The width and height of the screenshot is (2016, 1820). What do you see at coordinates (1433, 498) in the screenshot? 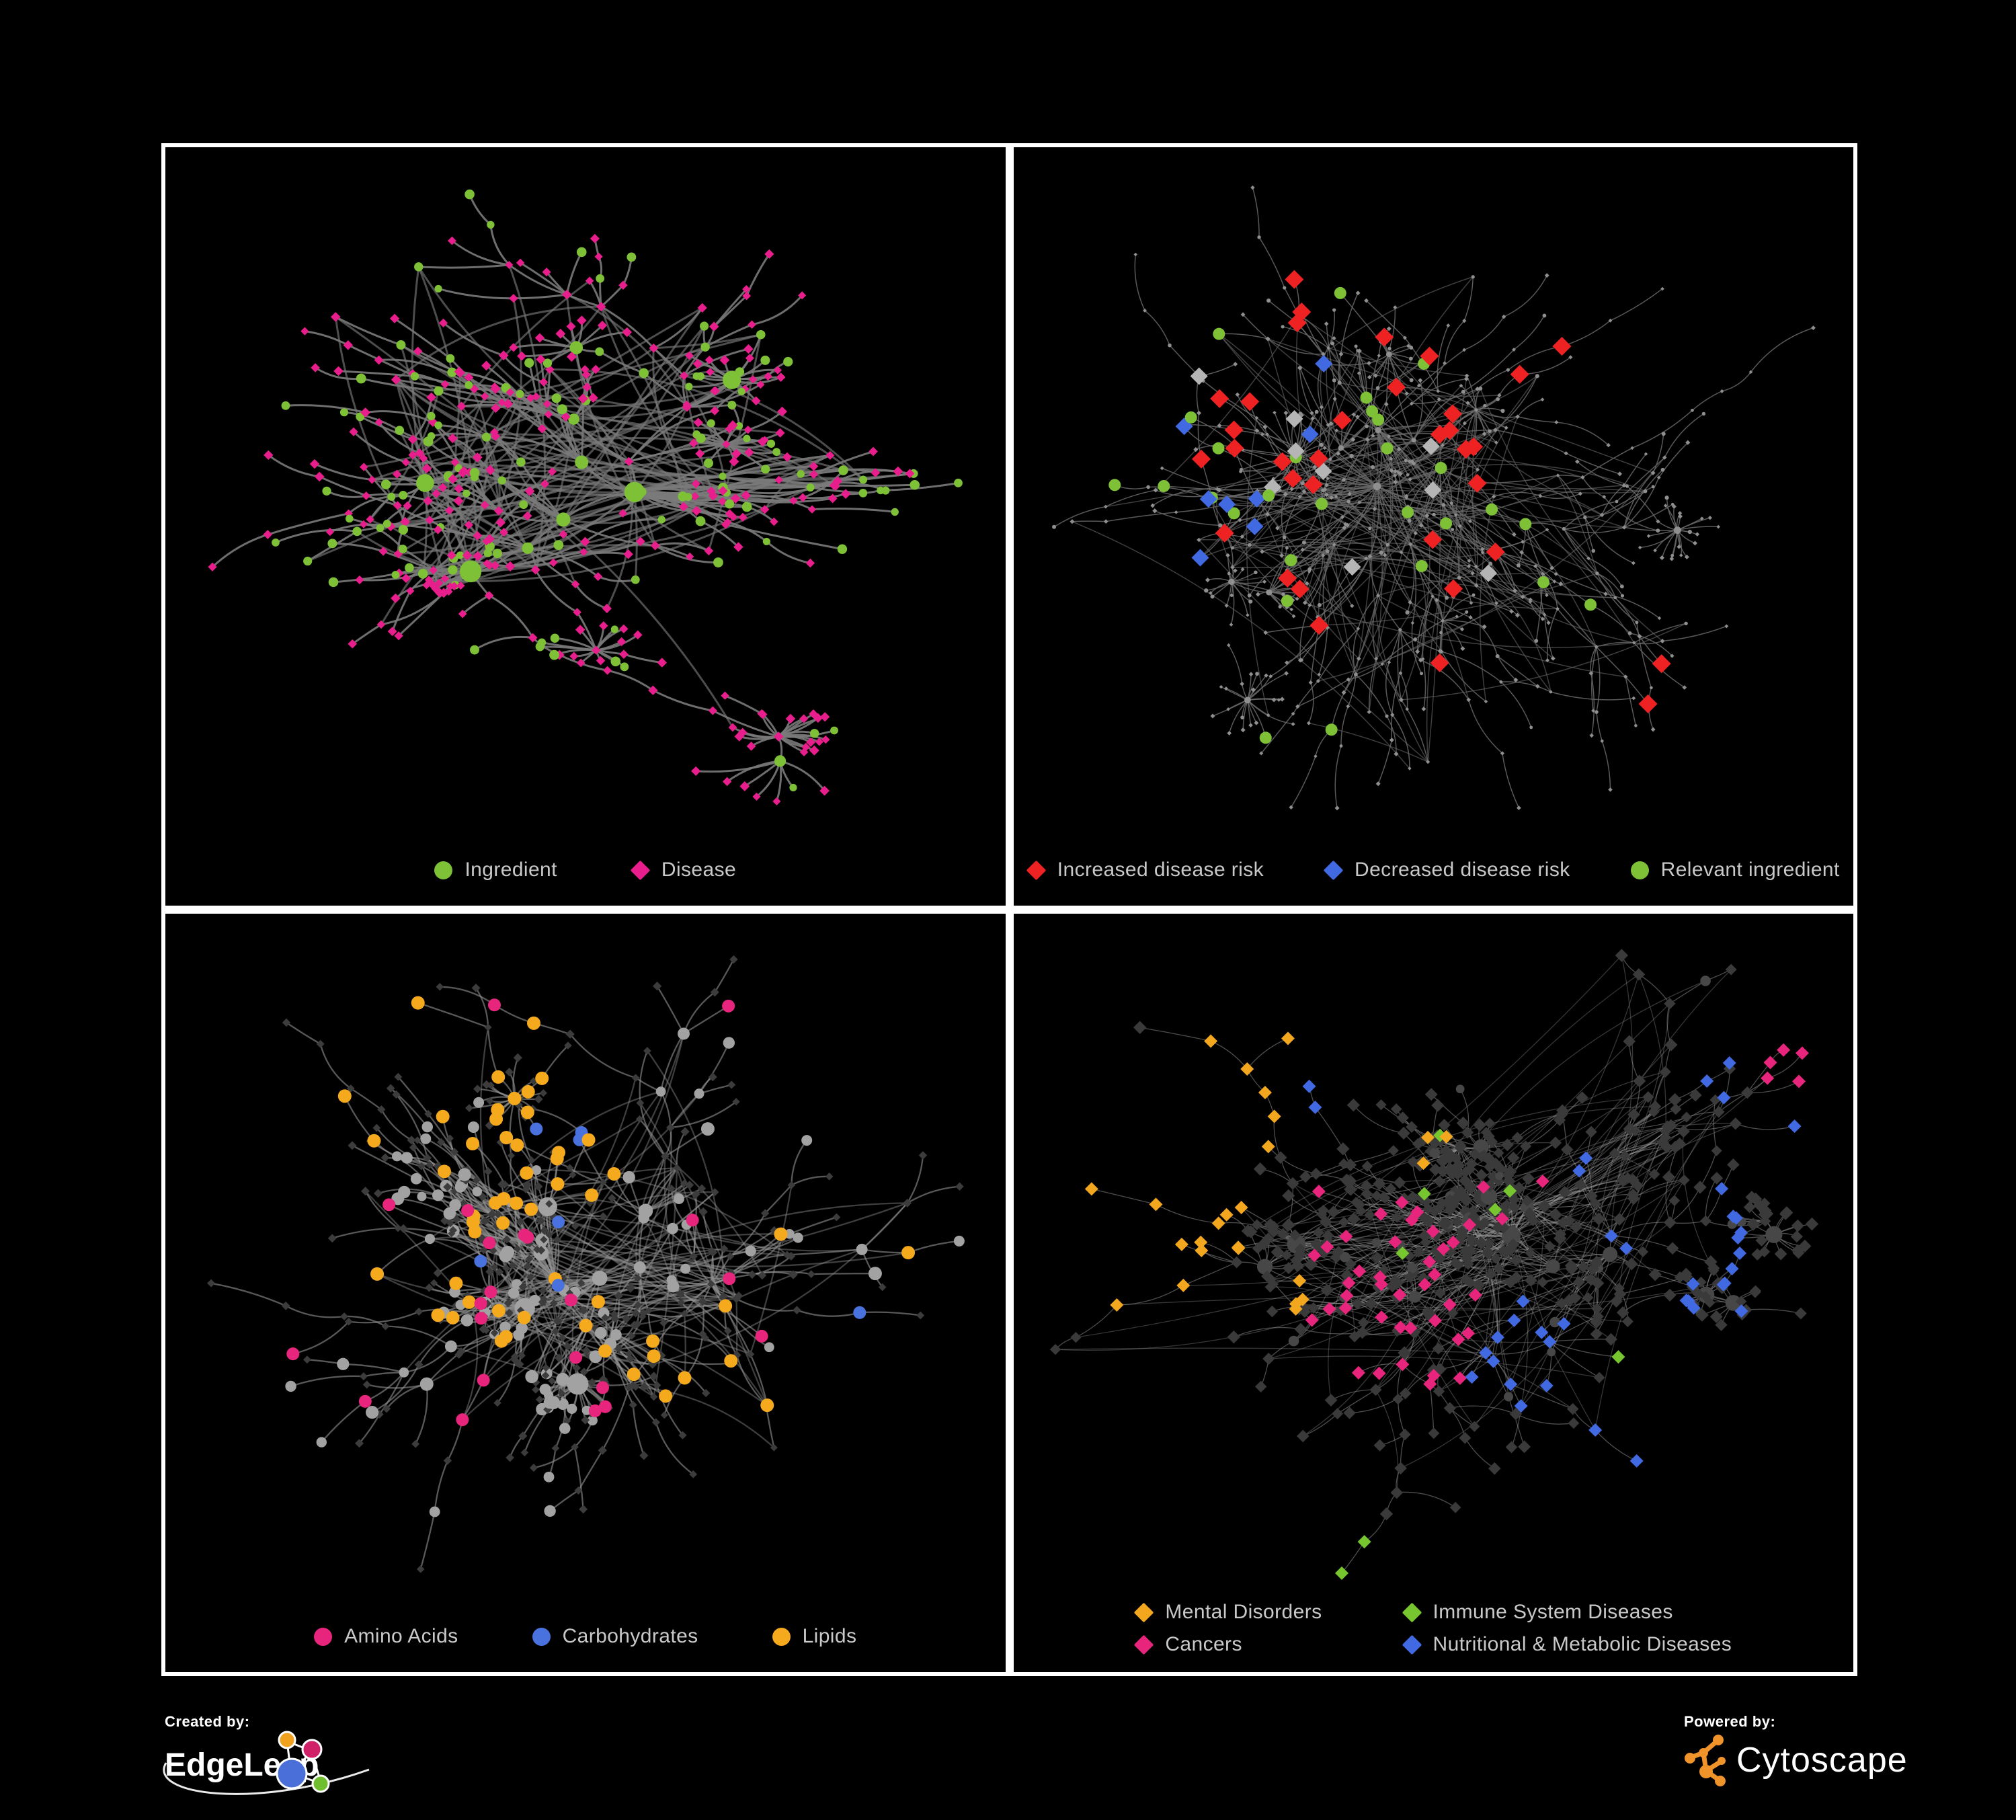
I see `disease-risk-network-graph` at bounding box center [1433, 498].